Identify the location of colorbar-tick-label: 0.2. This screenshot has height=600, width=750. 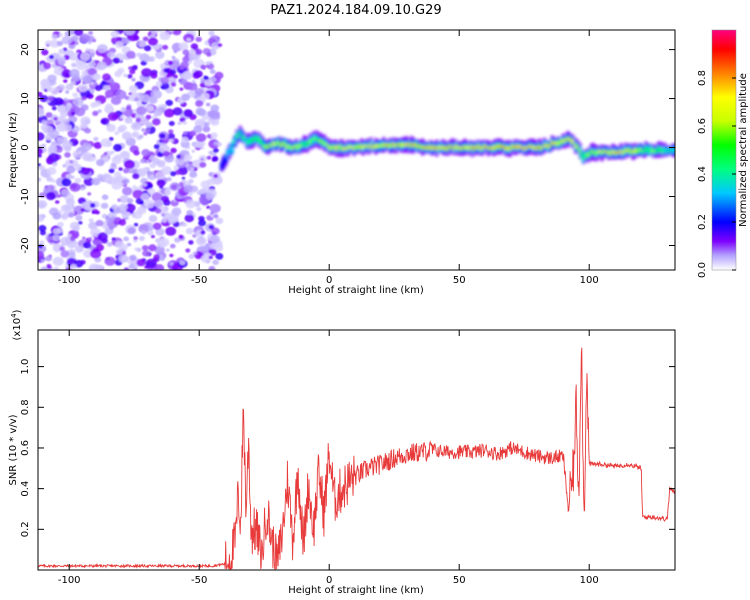
(702, 222).